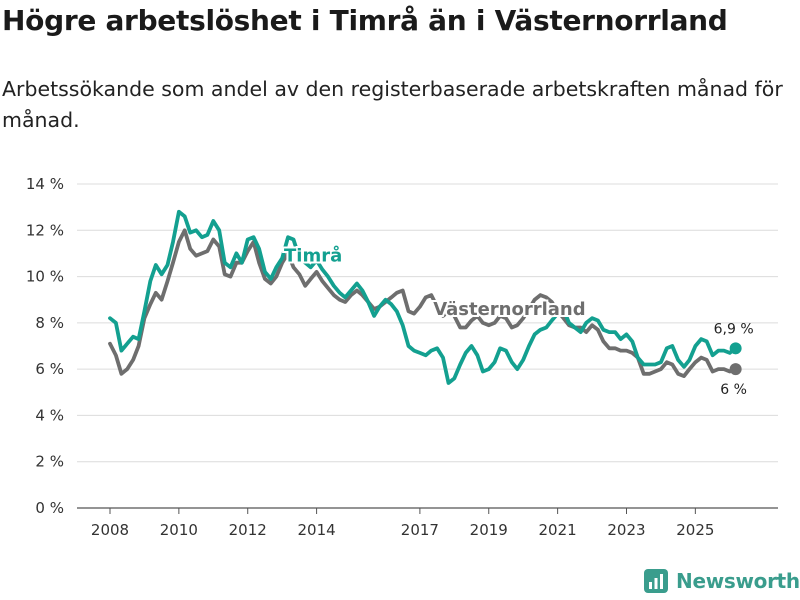 The image size is (800, 600). What do you see at coordinates (735, 369) in the screenshot?
I see `end-point-marker-vasternorrland` at bounding box center [735, 369].